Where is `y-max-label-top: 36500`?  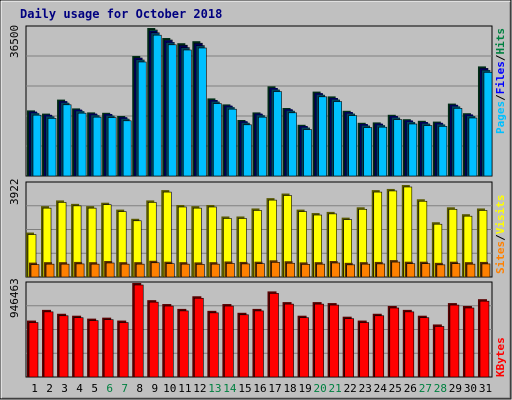 y-max-label-top: 36500 is located at coordinates (14, 41).